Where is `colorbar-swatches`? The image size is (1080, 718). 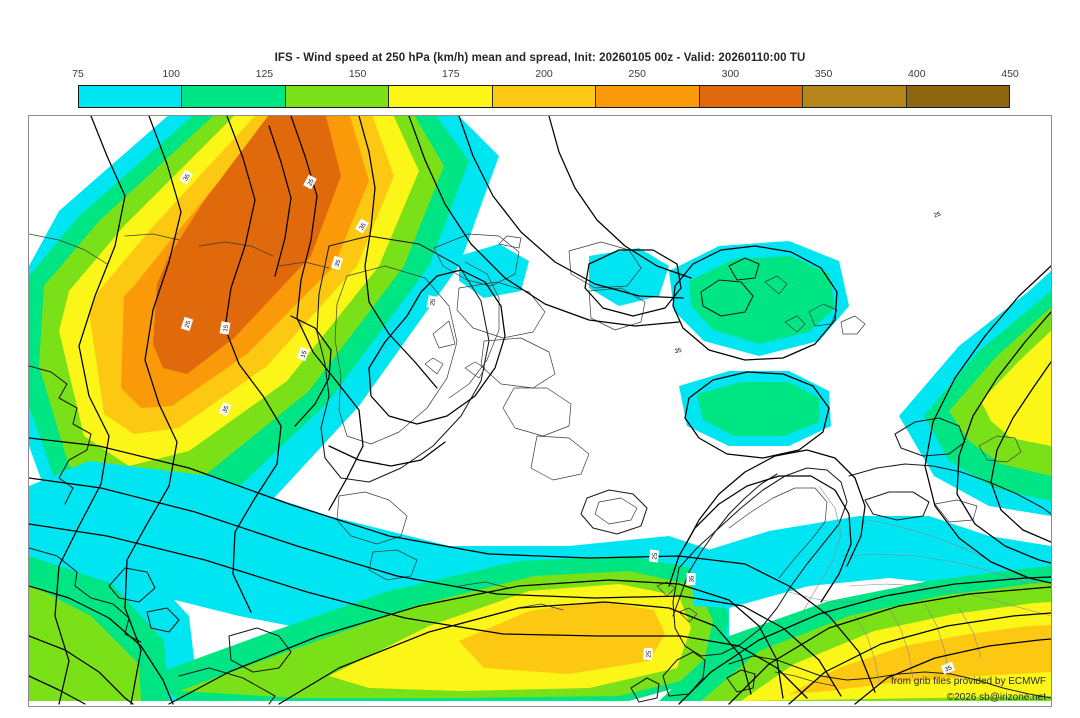
colorbar-swatches is located at coordinates (544, 96).